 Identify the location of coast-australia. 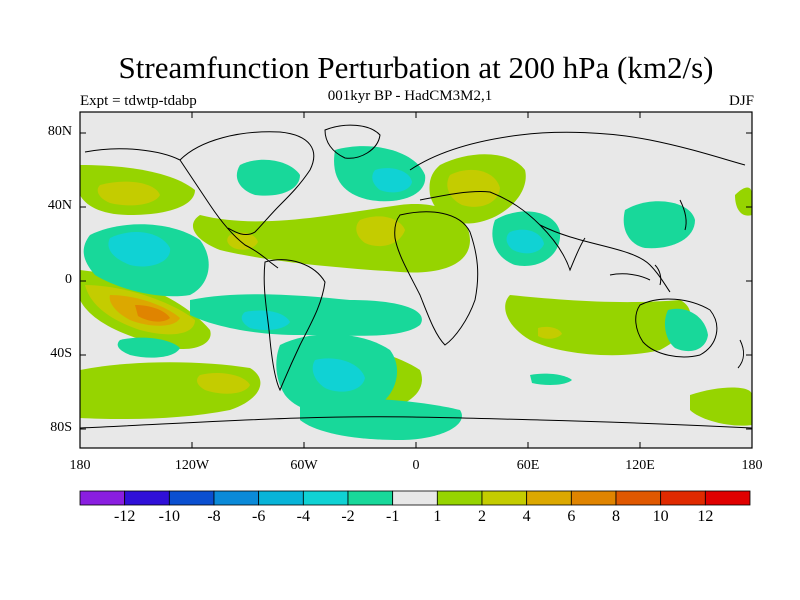
(676, 328).